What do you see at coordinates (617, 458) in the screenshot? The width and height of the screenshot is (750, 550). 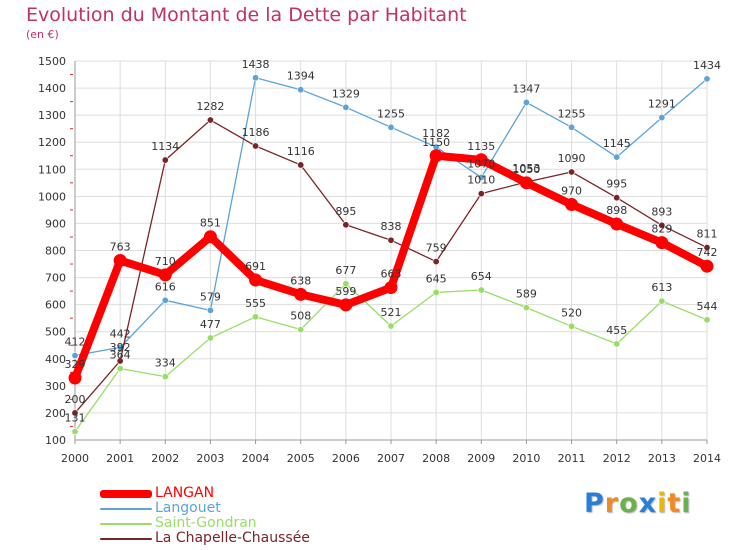 I see `x-tick-label: 2012` at bounding box center [617, 458].